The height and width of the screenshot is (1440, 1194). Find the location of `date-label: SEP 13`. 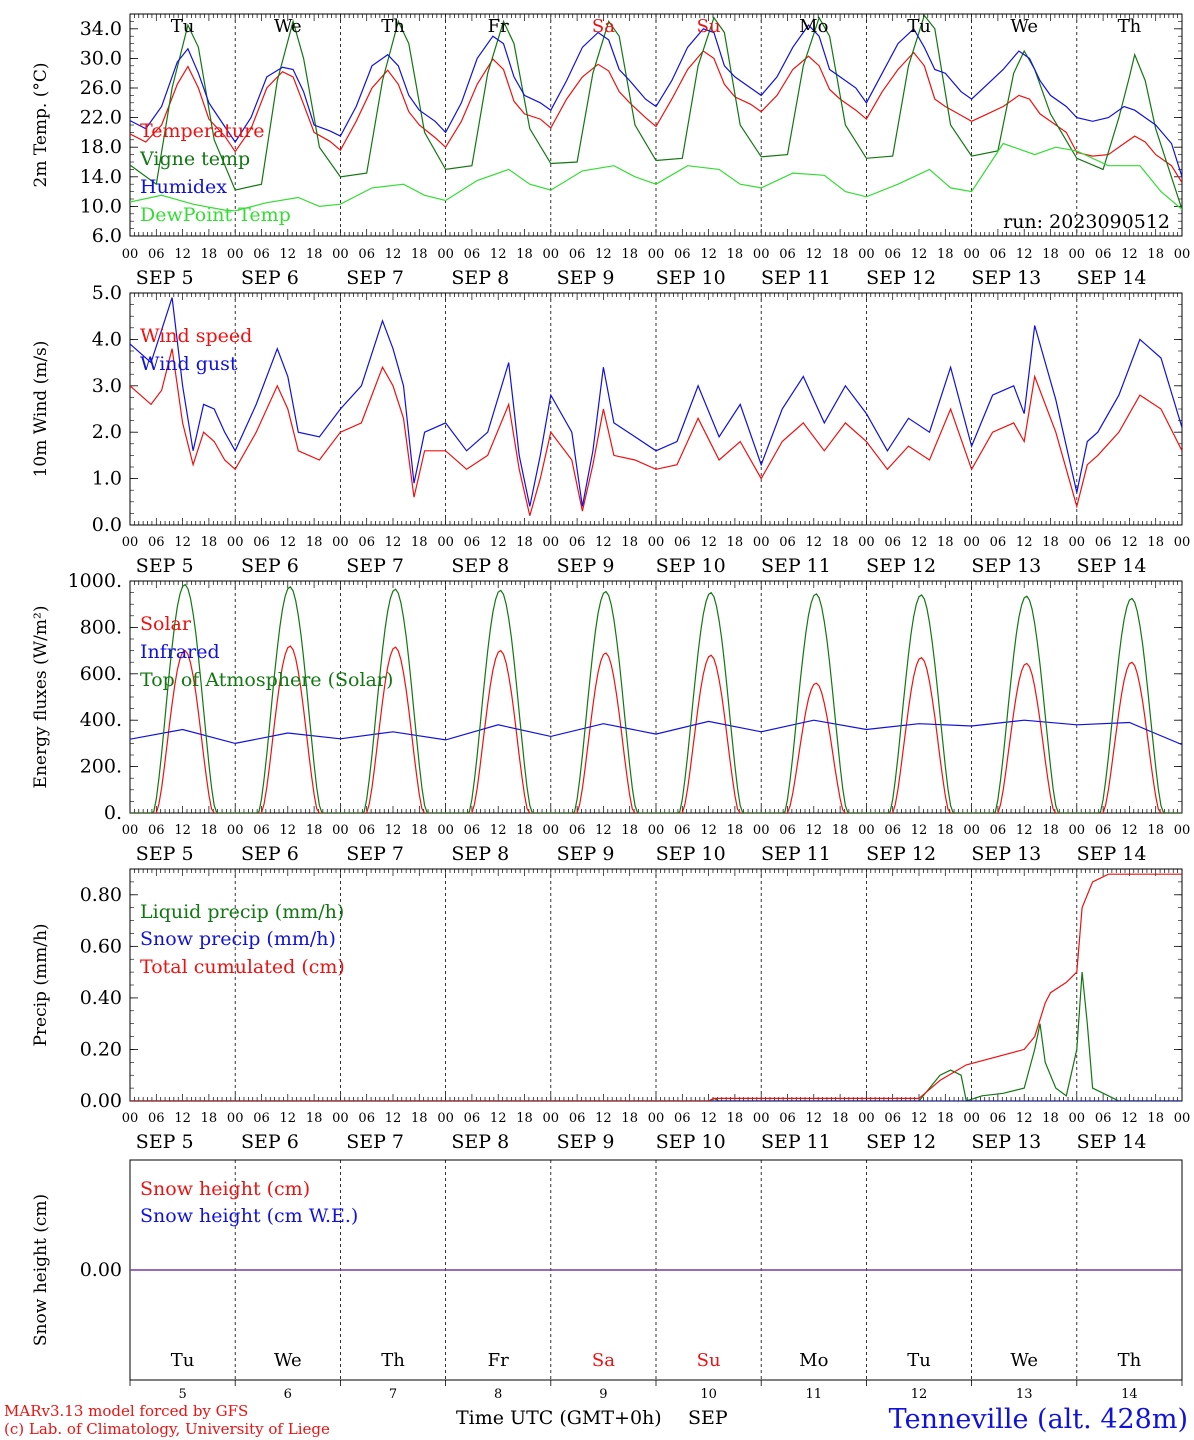

date-label: SEP 13 is located at coordinates (1006, 854).